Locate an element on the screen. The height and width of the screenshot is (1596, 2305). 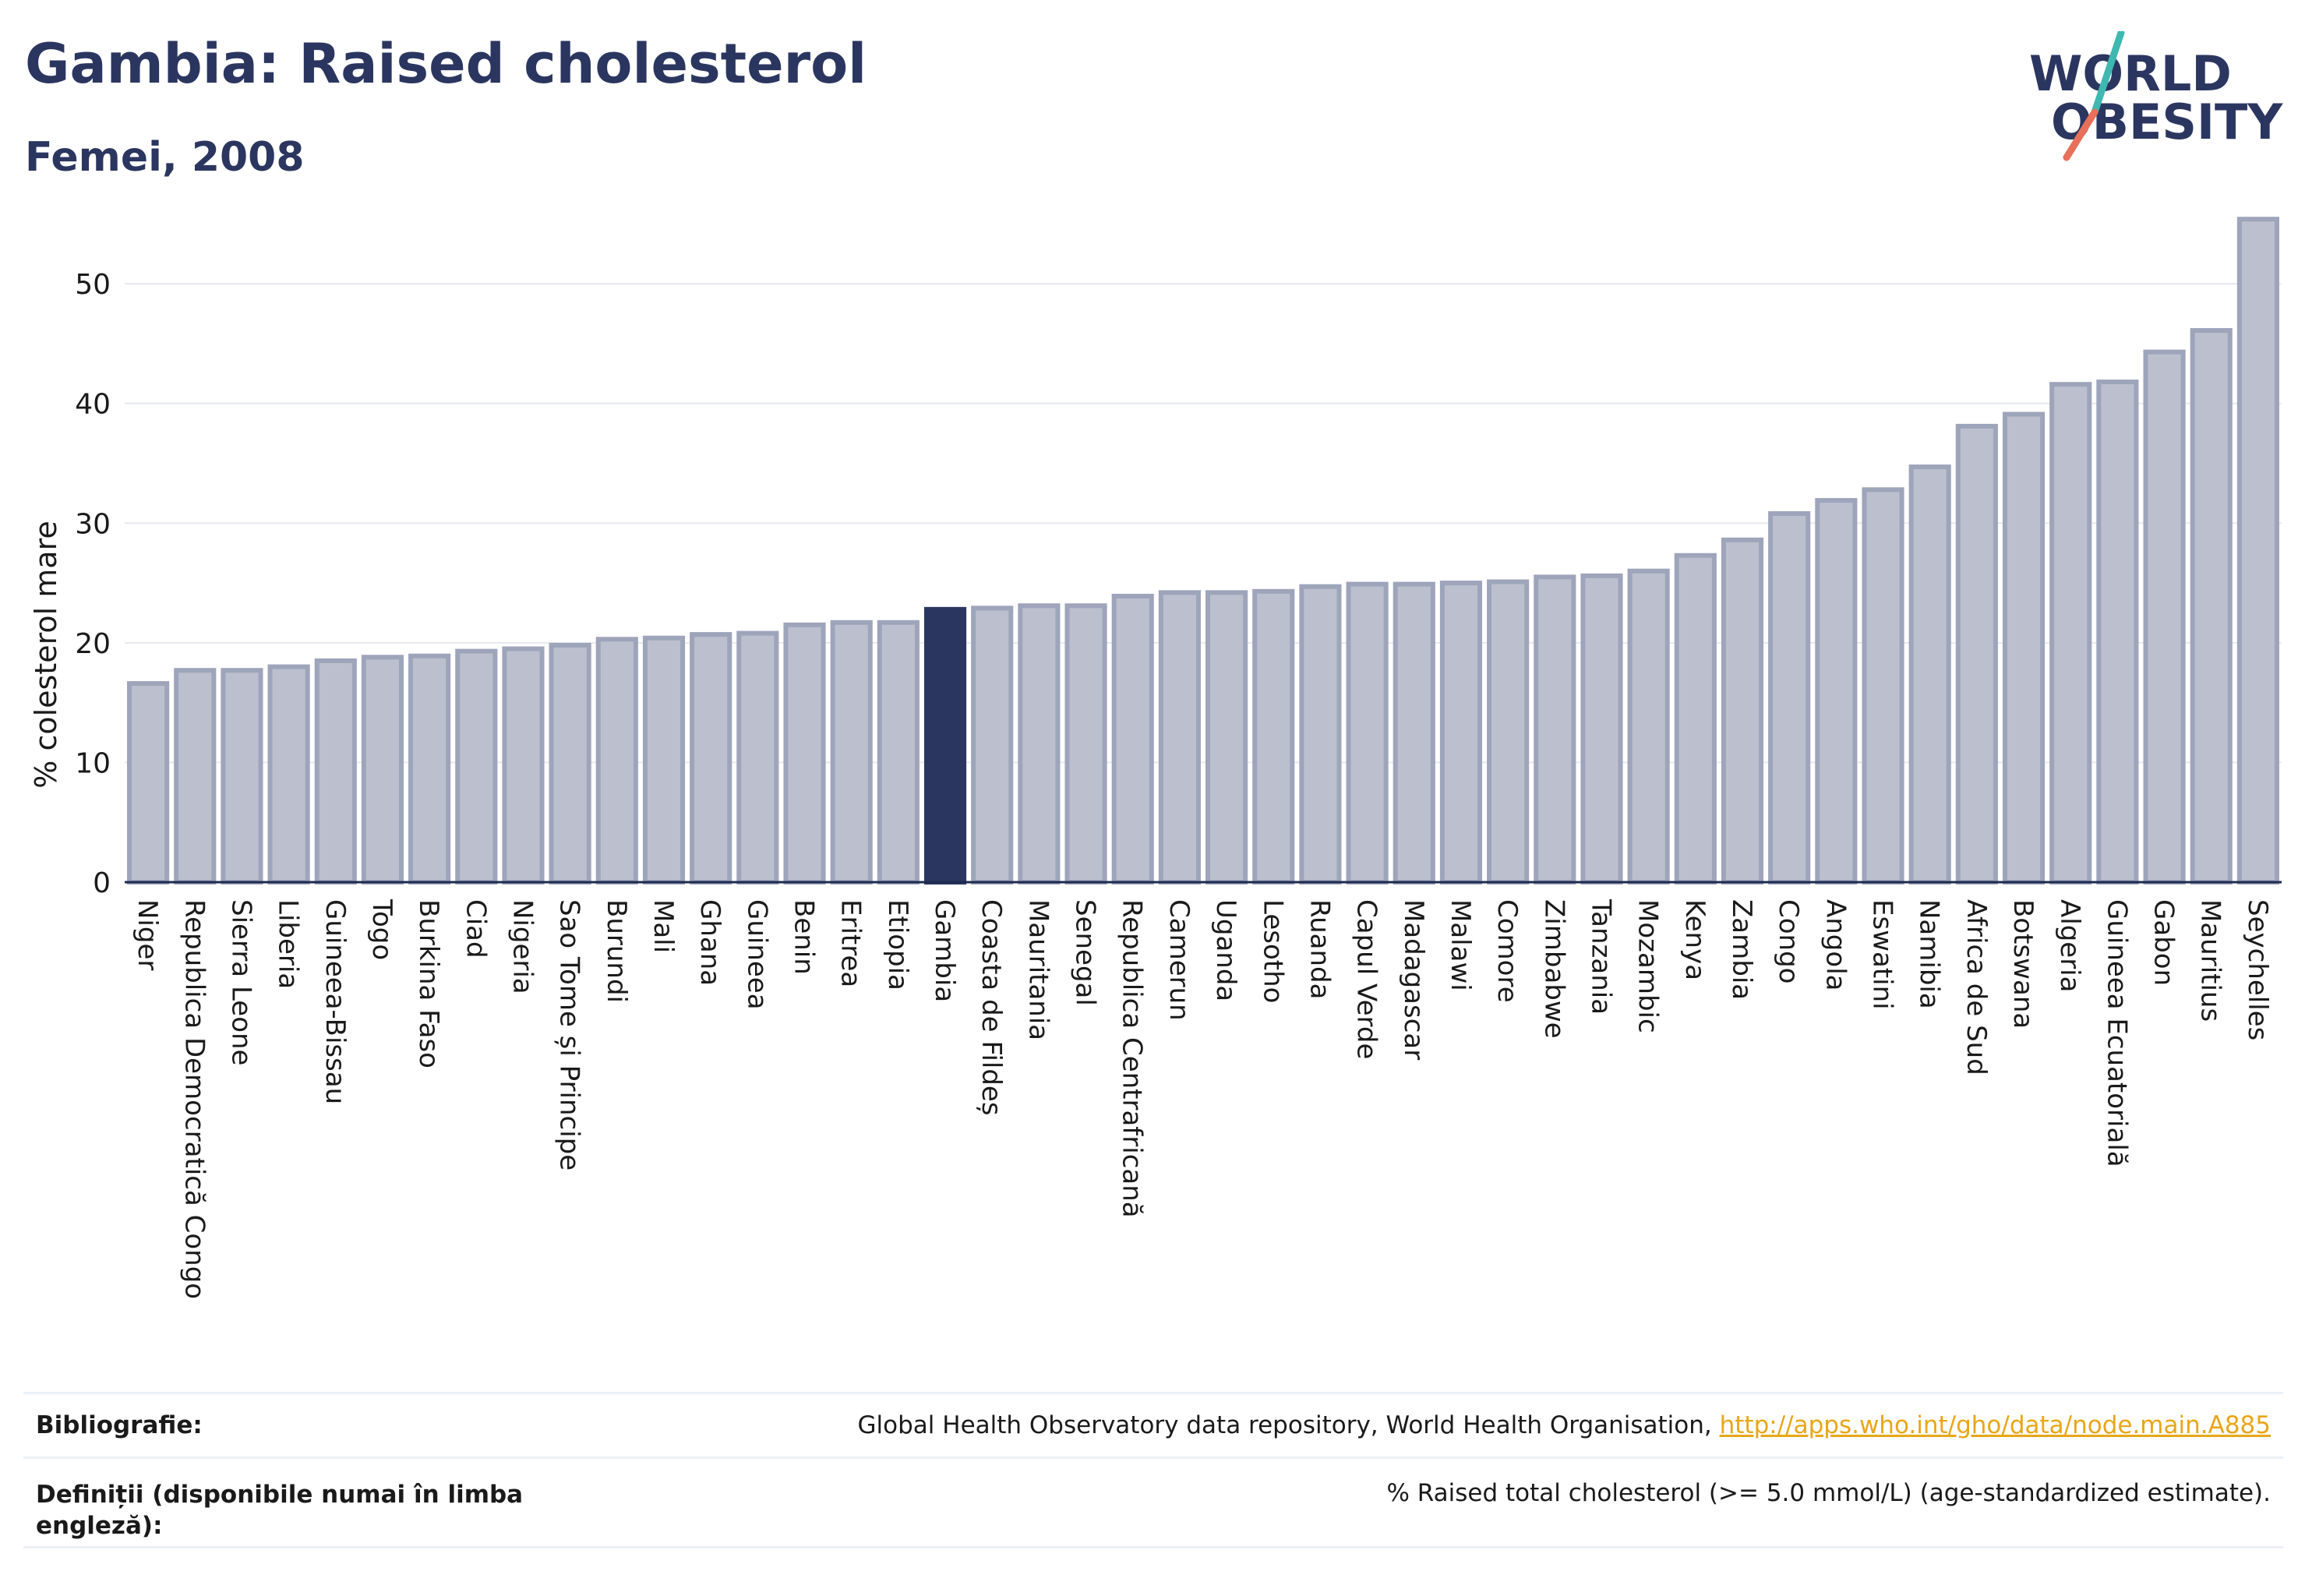
logo-slash-teal is located at coordinates (2108, 73).